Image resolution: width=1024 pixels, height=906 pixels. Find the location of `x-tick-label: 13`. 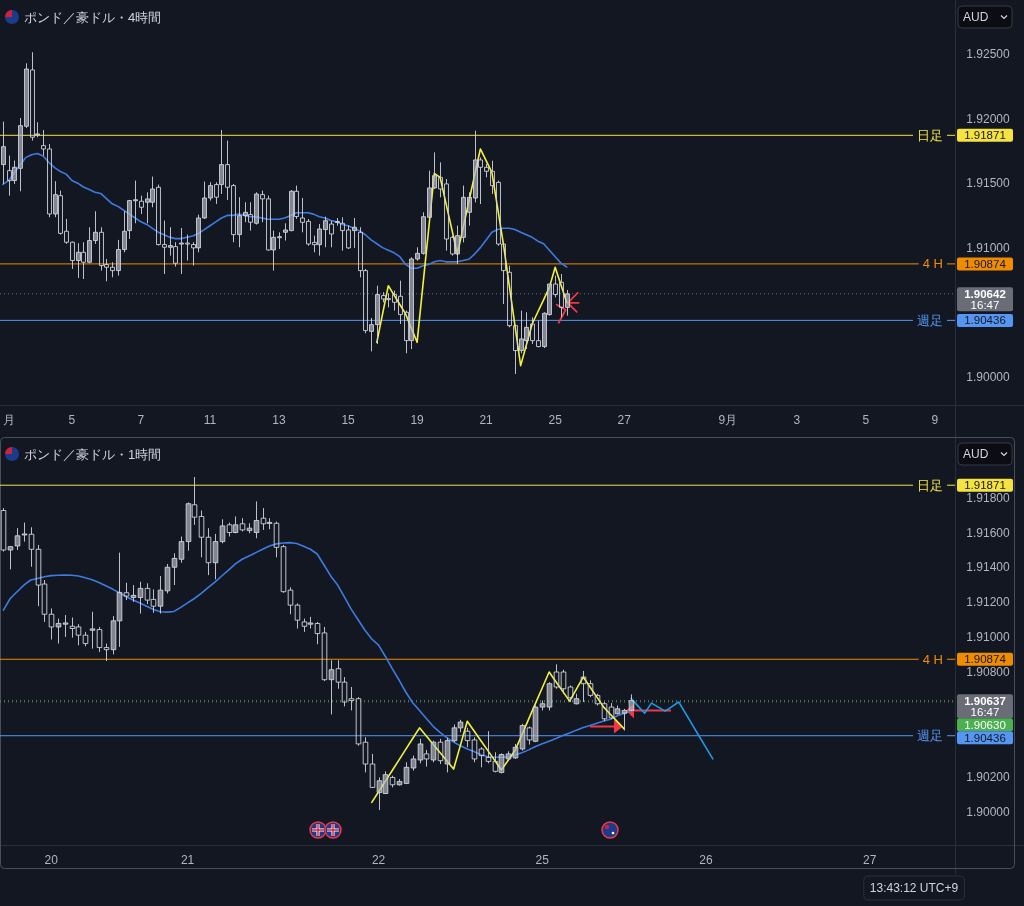

x-tick-label: 13 is located at coordinates (279, 420).